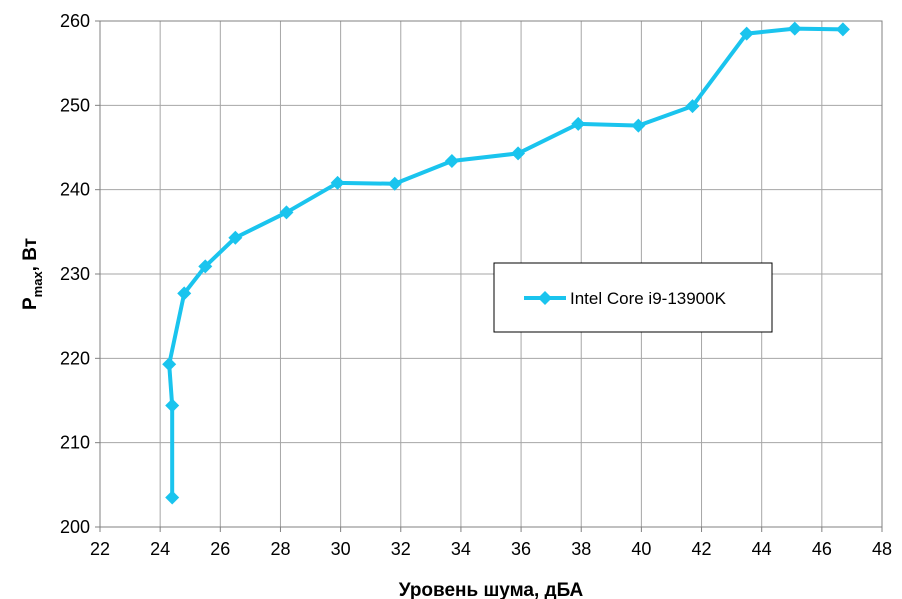  I want to click on x-tick-label: 48, so click(882, 549).